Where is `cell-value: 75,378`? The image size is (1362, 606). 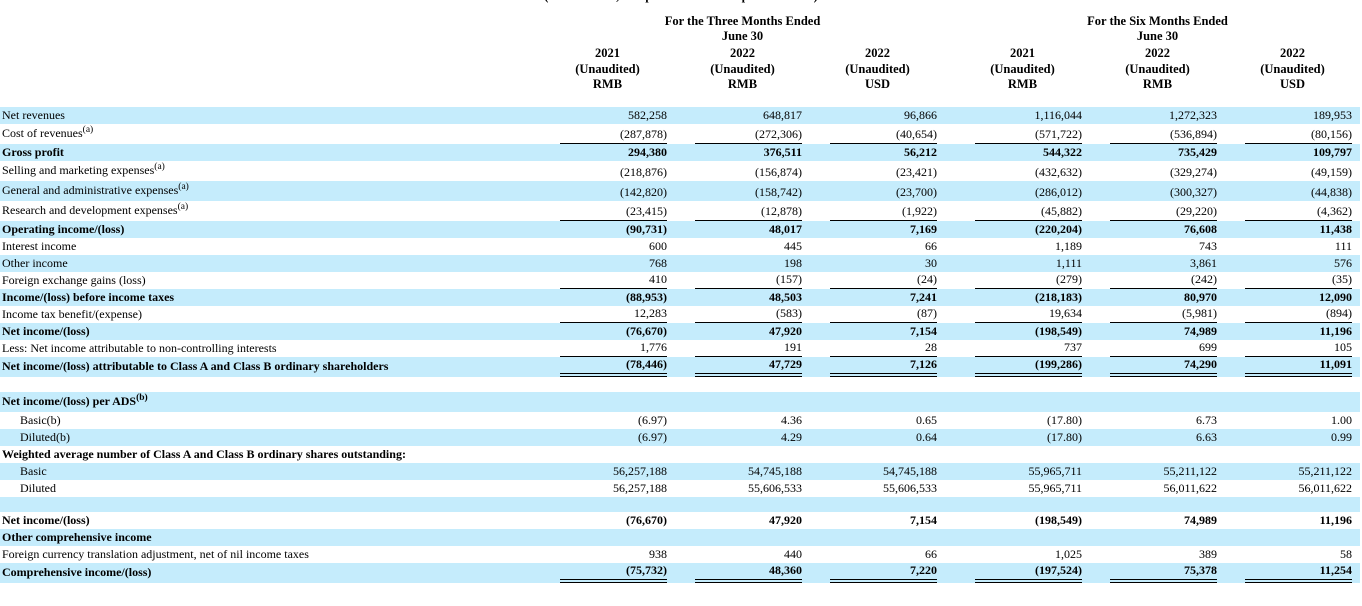 cell-value: 75,378 is located at coordinates (1157, 573).